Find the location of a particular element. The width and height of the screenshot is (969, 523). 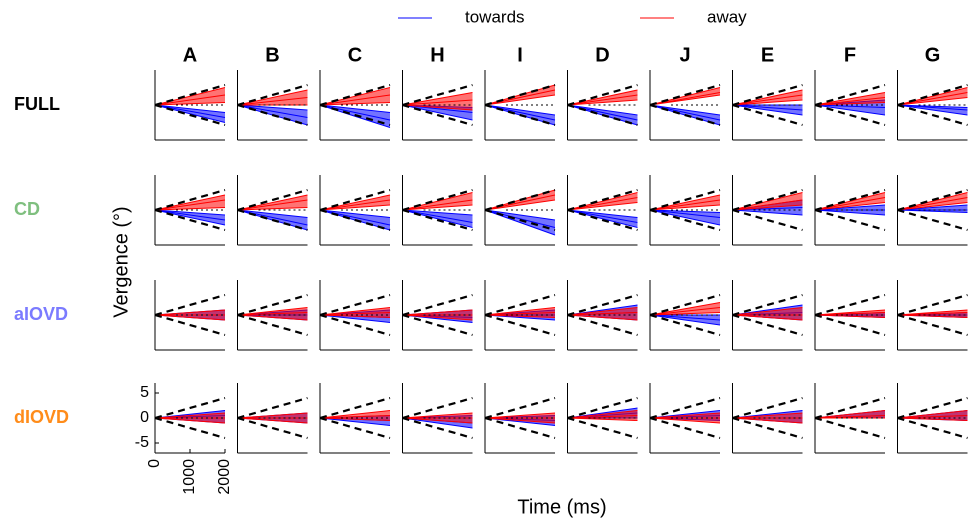

legend-label: towards is located at coordinates (495, 16).